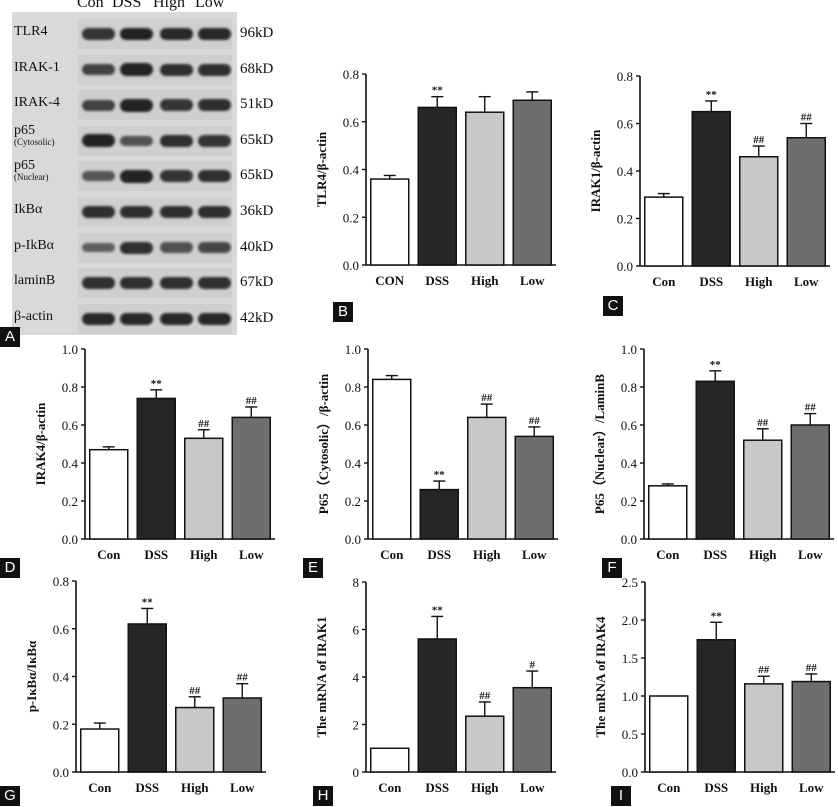 The width and height of the screenshot is (838, 807). I want to click on protein-name: TLR4, so click(31, 31).